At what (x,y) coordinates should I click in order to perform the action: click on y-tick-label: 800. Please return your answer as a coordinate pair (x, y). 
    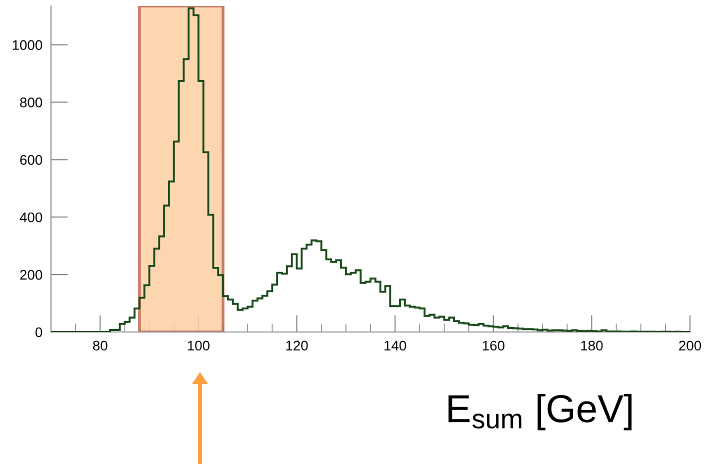
    Looking at the image, I should click on (31, 103).